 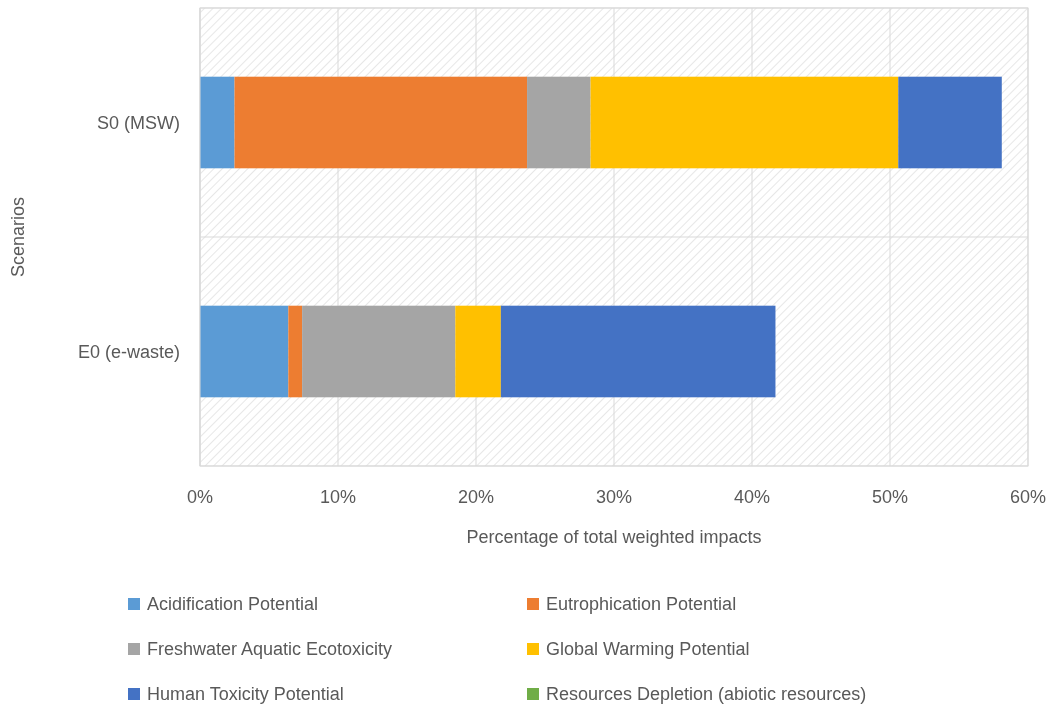 What do you see at coordinates (270, 649) in the screenshot?
I see `legend-label: Freshwater Aquatic Ecotoxicity` at bounding box center [270, 649].